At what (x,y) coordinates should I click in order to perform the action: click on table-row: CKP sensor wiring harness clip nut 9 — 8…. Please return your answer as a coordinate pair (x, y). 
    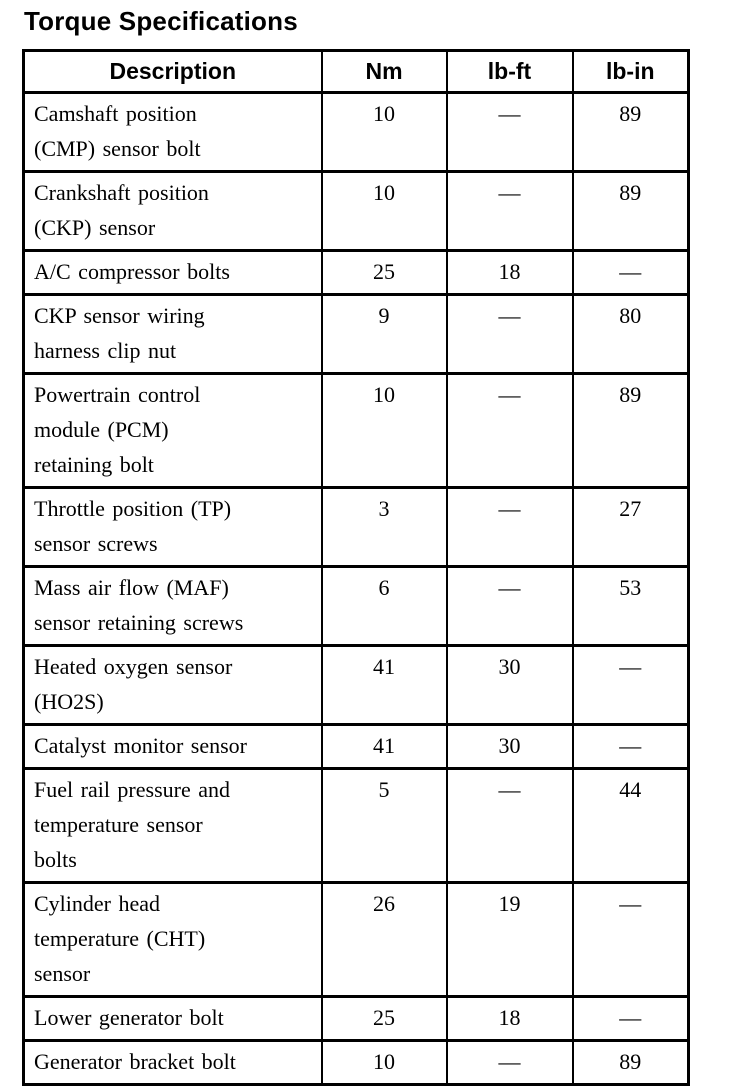
    Looking at the image, I should click on (356, 334).